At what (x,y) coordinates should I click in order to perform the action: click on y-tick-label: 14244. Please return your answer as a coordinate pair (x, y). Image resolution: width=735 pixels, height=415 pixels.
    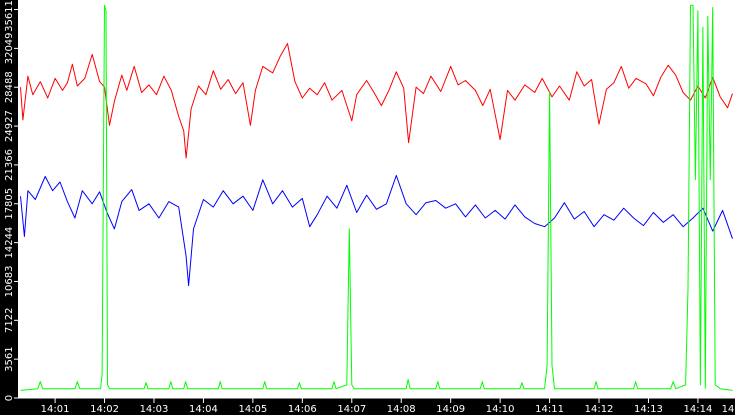
    Looking at the image, I should click on (9, 243).